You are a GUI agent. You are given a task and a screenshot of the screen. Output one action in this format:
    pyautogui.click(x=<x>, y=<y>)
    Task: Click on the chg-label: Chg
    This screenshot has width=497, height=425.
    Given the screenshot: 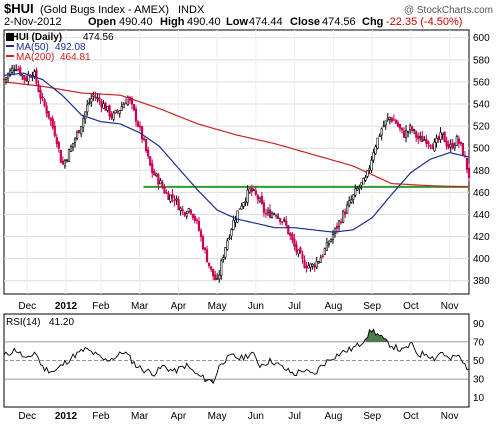 What is the action you would take?
    pyautogui.click(x=372, y=22)
    